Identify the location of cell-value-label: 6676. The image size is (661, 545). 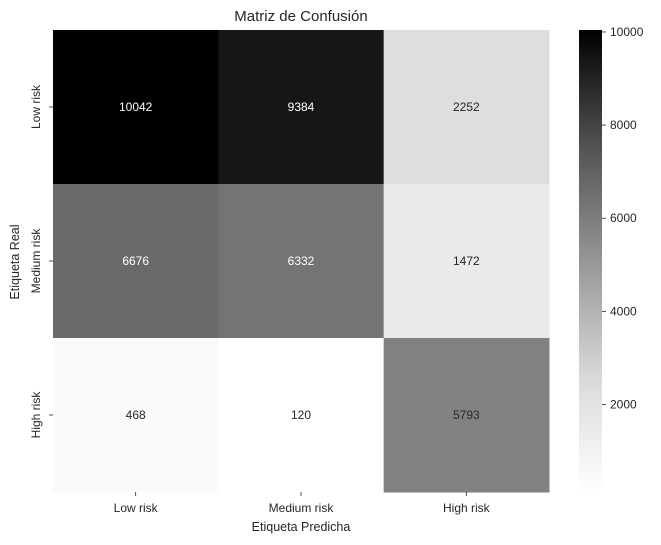
(135, 261).